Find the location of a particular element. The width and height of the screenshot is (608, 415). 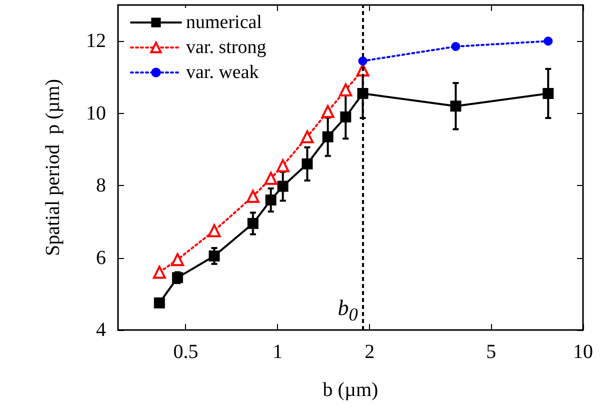

y-tick-label: 10 is located at coordinates (96, 113).